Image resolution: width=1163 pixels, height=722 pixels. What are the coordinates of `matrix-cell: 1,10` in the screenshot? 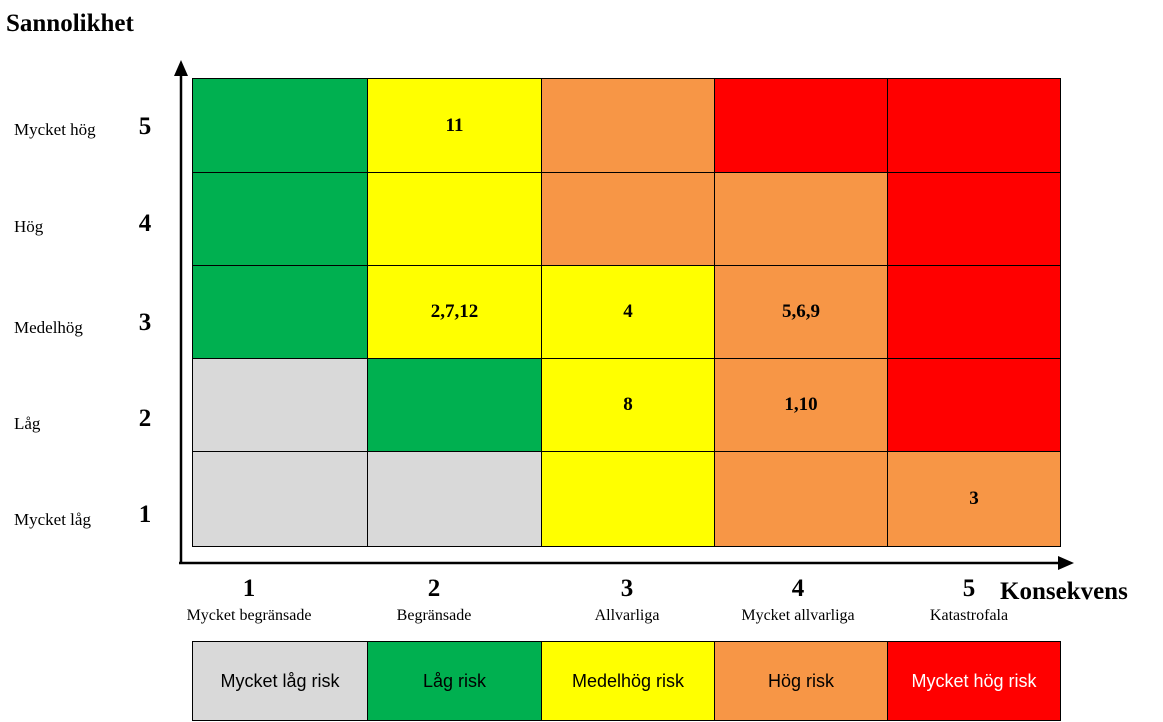 It's located at (801, 405).